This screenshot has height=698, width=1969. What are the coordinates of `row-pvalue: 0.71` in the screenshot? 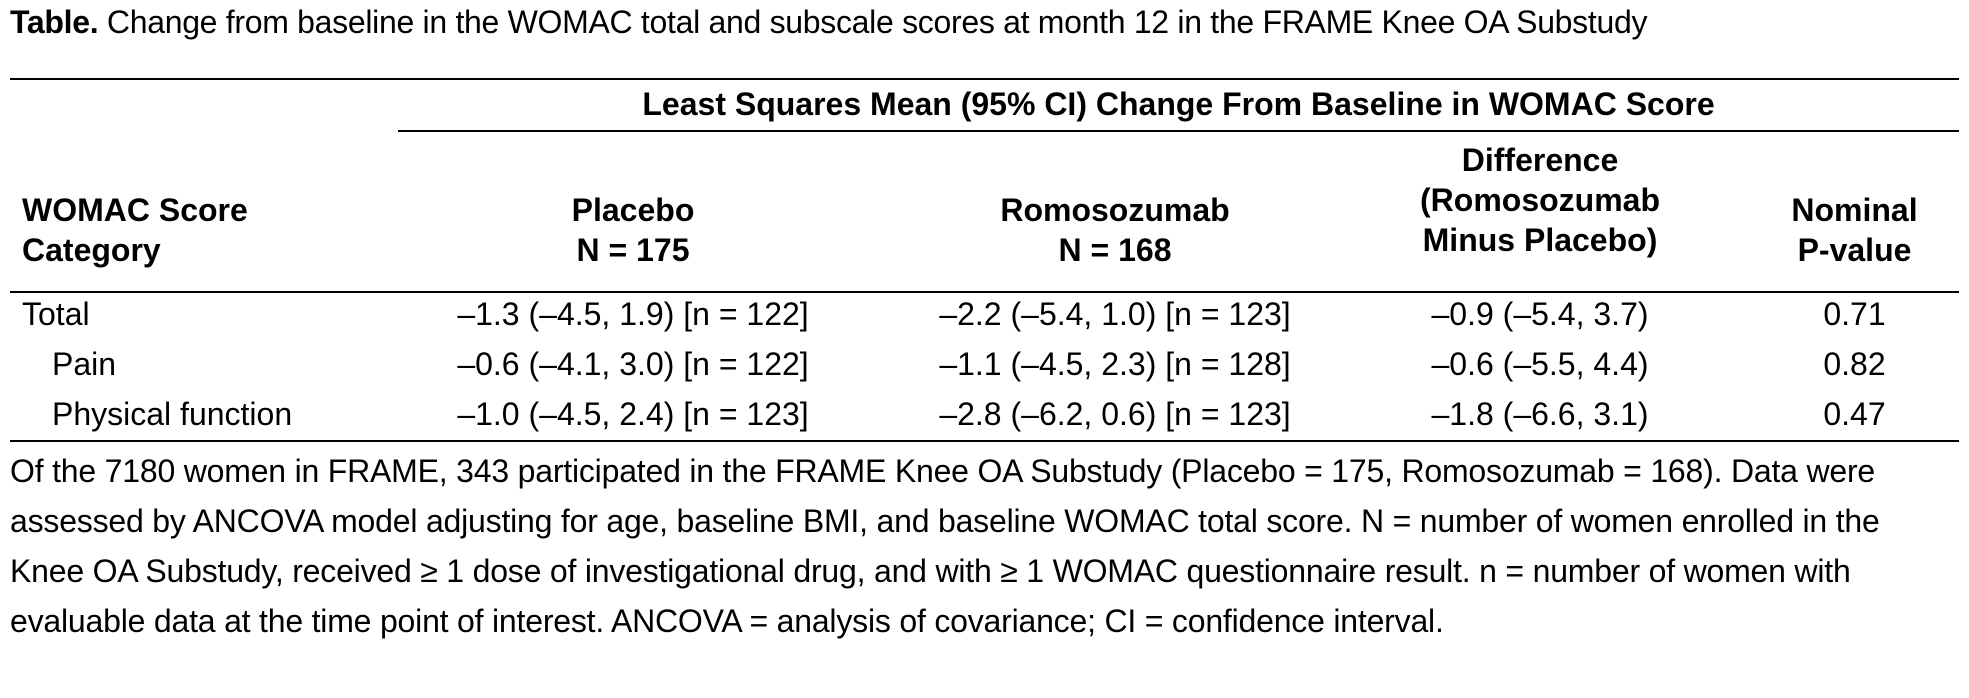 It's located at (1854, 314).